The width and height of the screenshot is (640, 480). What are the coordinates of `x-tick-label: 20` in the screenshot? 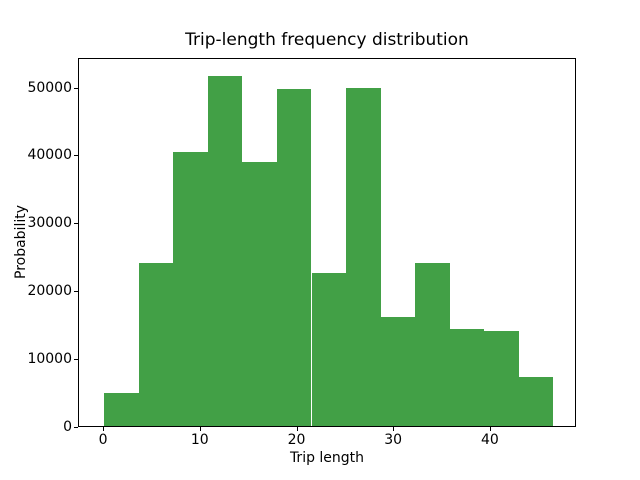 It's located at (296, 440).